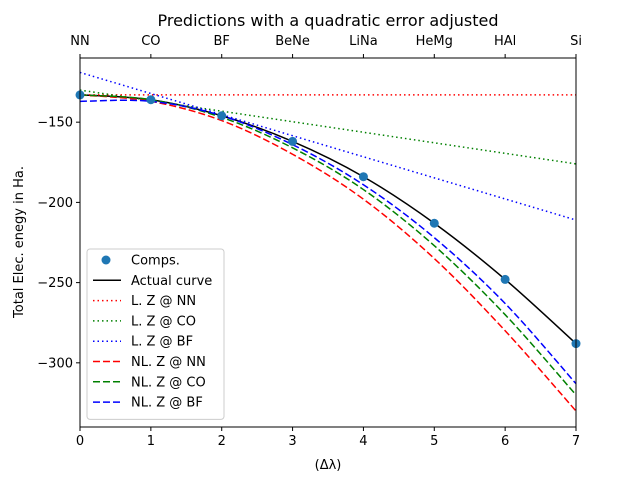 The image size is (640, 484). What do you see at coordinates (58, 243) in the screenshot?
I see `y-axis: −150 −200 −250 −300` at bounding box center [58, 243].